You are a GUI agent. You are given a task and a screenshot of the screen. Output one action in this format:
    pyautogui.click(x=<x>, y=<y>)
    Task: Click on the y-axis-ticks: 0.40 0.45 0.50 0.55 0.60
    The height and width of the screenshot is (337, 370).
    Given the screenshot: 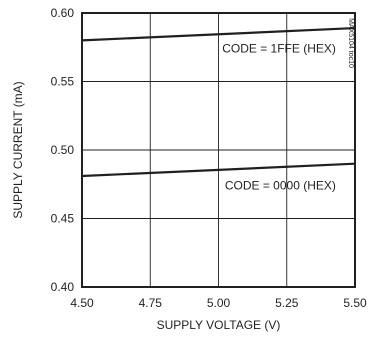 What is the action you would take?
    pyautogui.click(x=63, y=150)
    